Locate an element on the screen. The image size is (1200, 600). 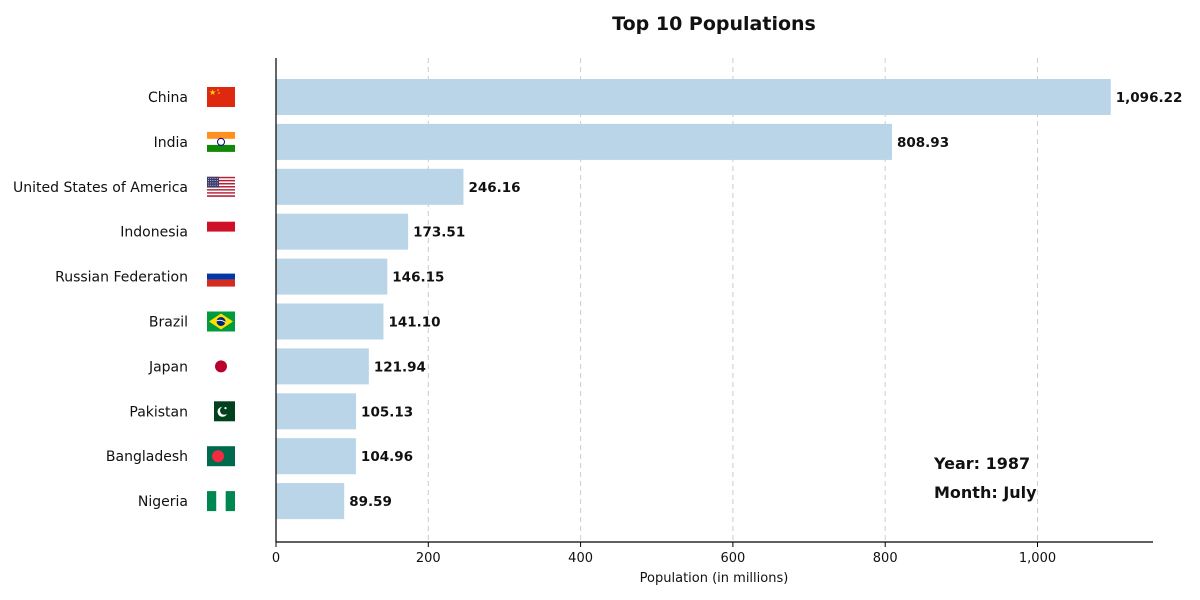
category-label: China is located at coordinates (168, 98).